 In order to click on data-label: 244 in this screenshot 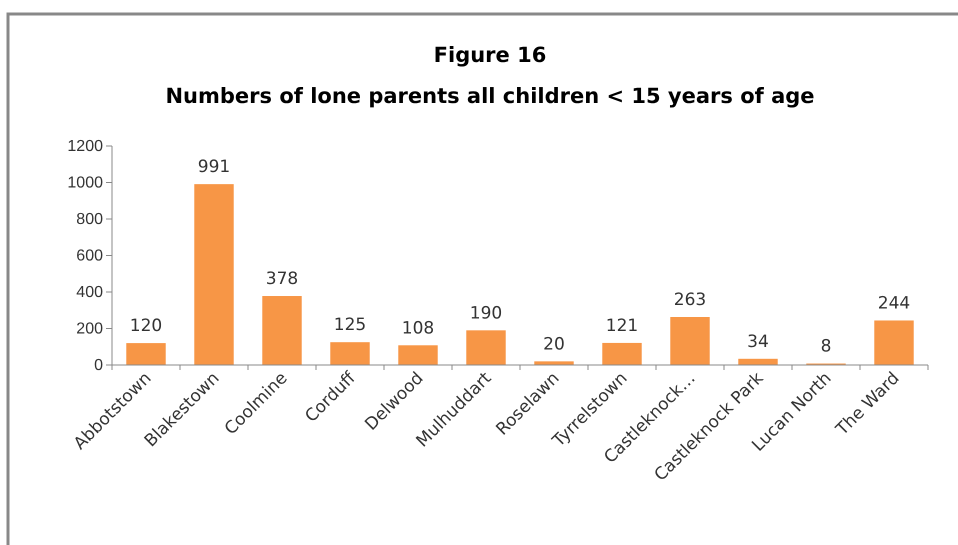, I will do `click(894, 303)`.